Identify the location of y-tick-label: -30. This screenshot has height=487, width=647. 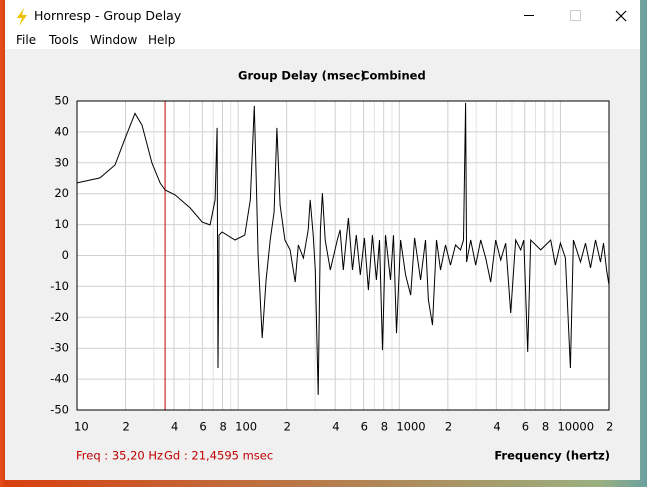
(59, 348).